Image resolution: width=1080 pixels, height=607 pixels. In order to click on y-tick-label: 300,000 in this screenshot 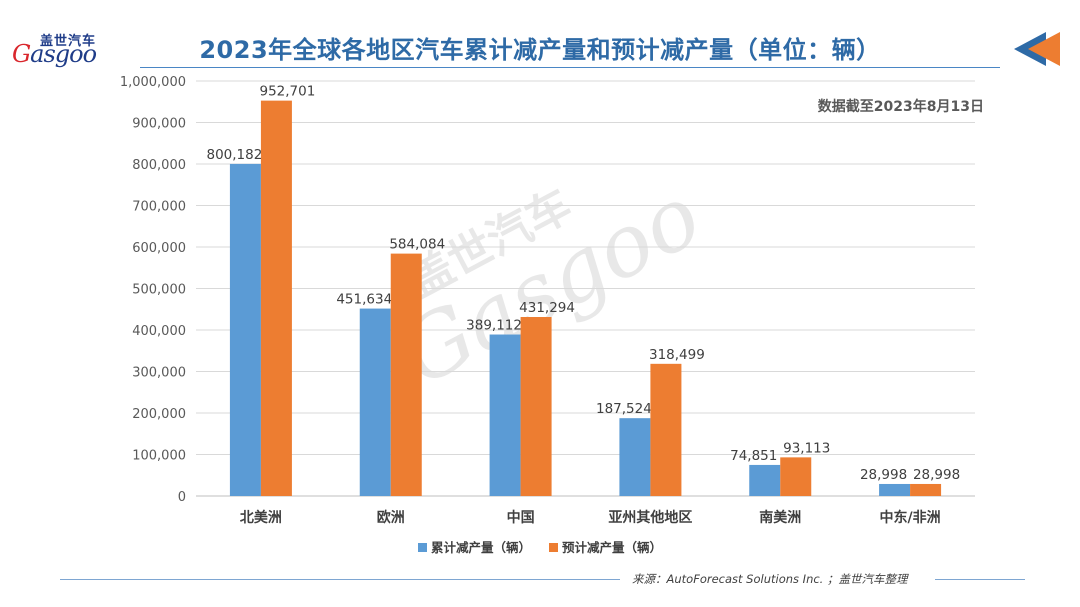, I will do `click(159, 373)`.